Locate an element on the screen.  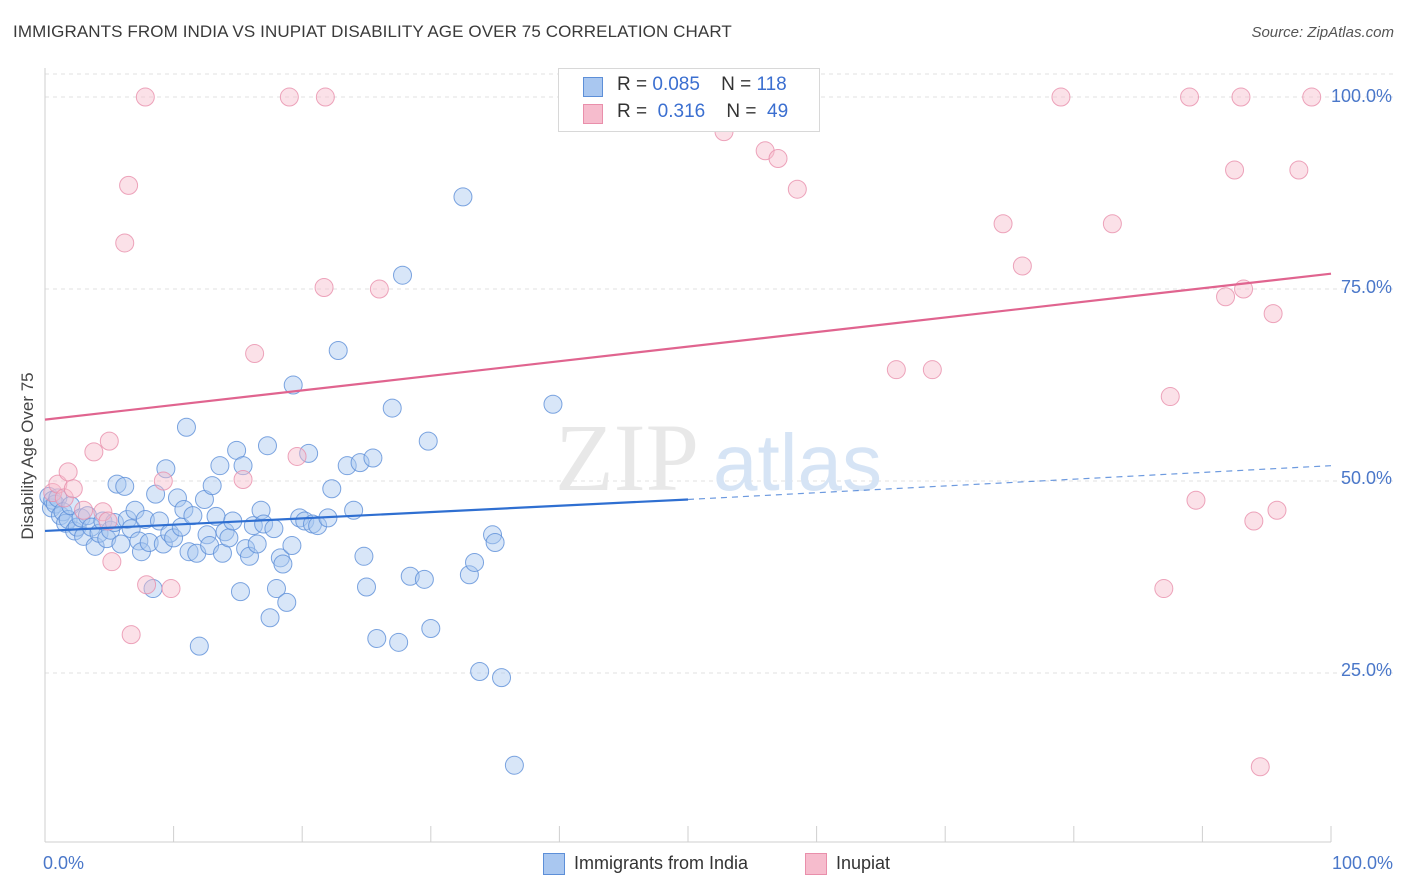
y-tick-label: 75.0% is located at coordinates (1366, 287).